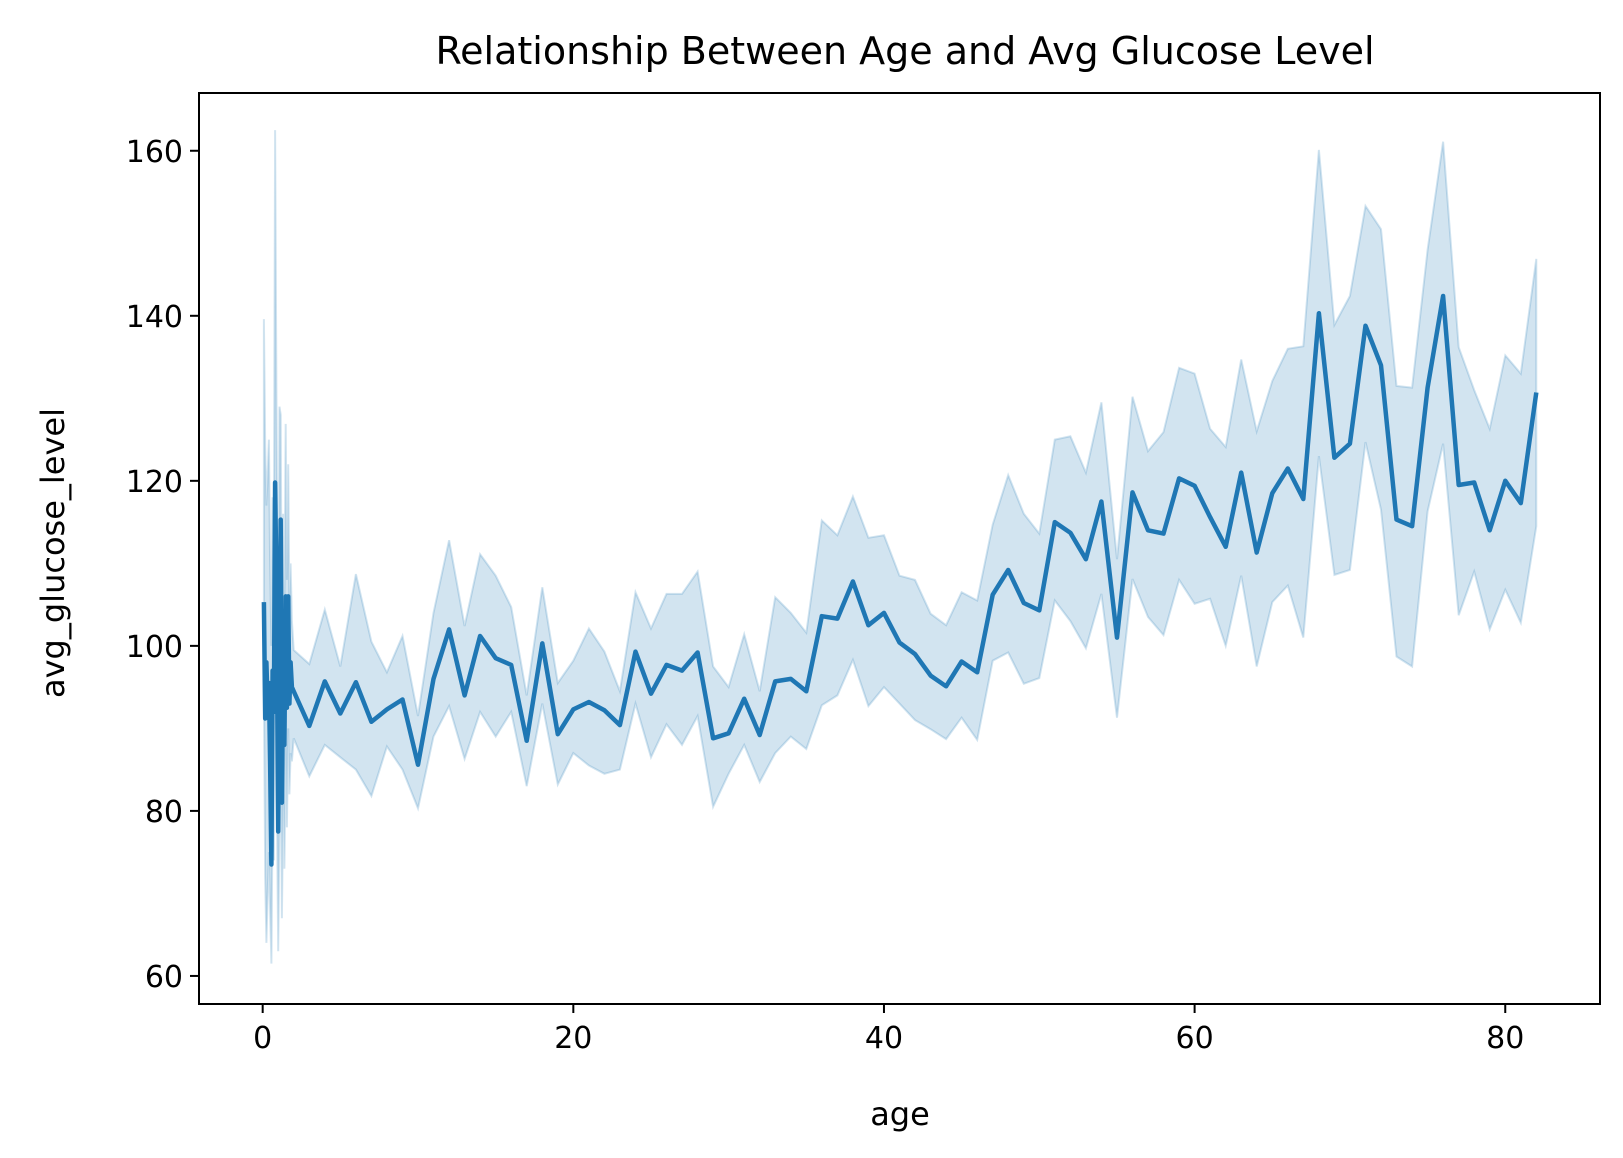 The image size is (1623, 1158). Describe the element at coordinates (162, 565) in the screenshot. I see `y-axis-ticks: 60 80 100 120 140 160` at that location.